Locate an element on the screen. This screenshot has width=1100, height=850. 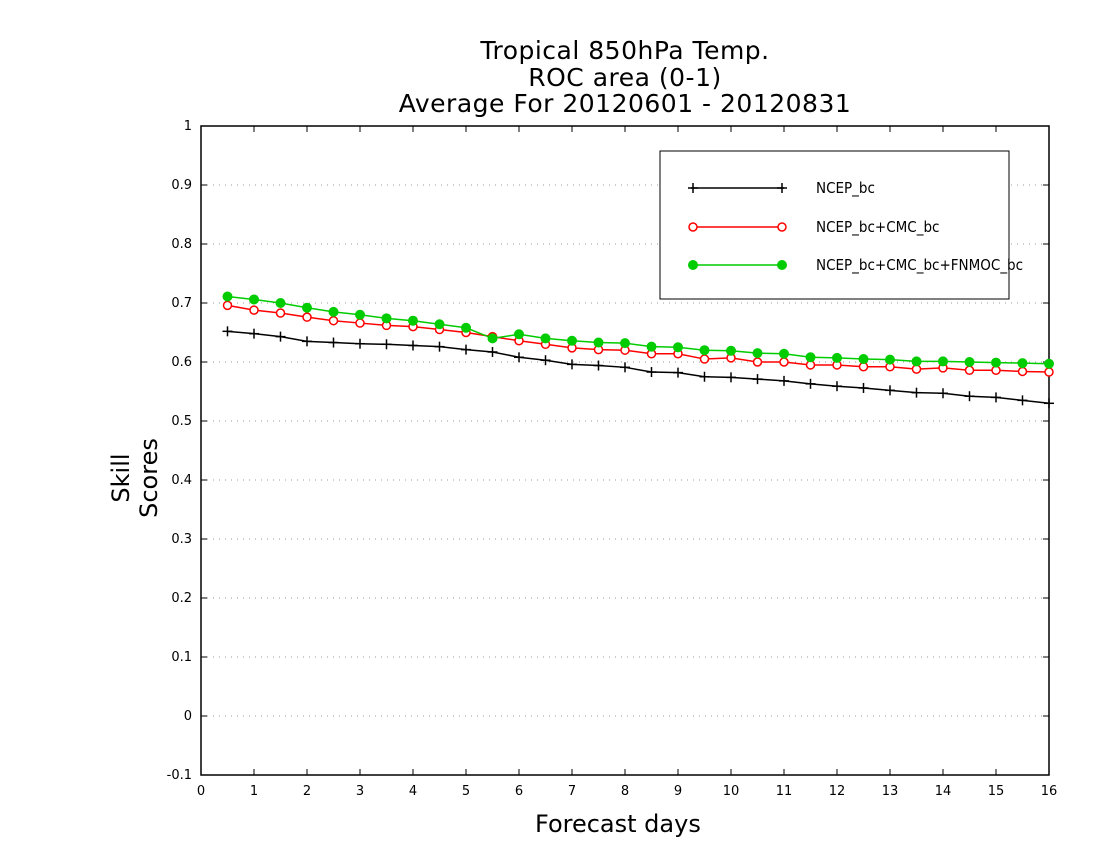
y-tick-label--0.1: -0.1 is located at coordinates (179, 775).